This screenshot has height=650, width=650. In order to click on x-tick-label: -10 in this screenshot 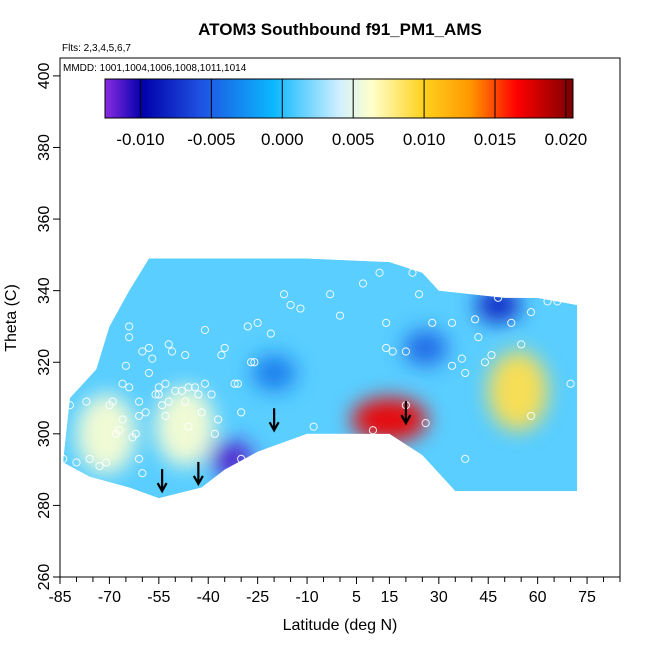, I will do `click(306, 597)`.